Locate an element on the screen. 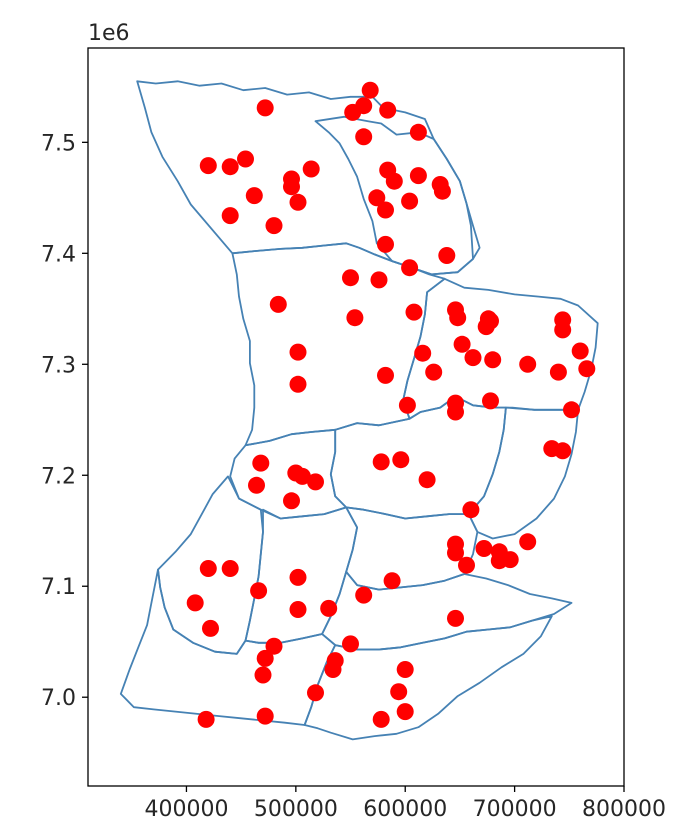  y-tick-label: 7.3 is located at coordinates (58, 365).